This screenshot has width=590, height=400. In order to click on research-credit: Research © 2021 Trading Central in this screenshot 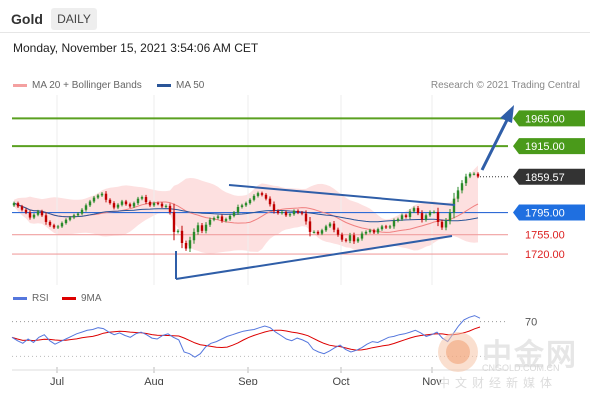, I will do `click(505, 85)`.